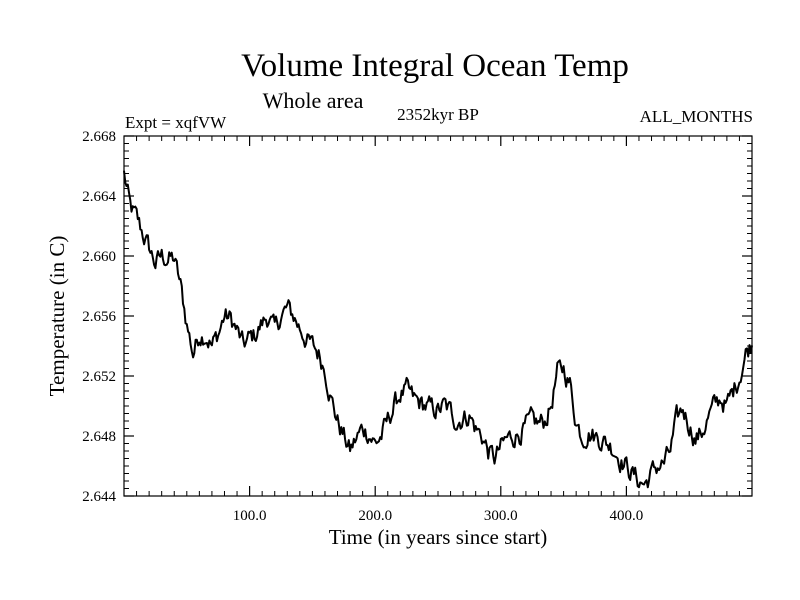 This screenshot has width=800, height=600. What do you see at coordinates (57, 316) in the screenshot?
I see `y-axis-label: Temperature (in C)` at bounding box center [57, 316].